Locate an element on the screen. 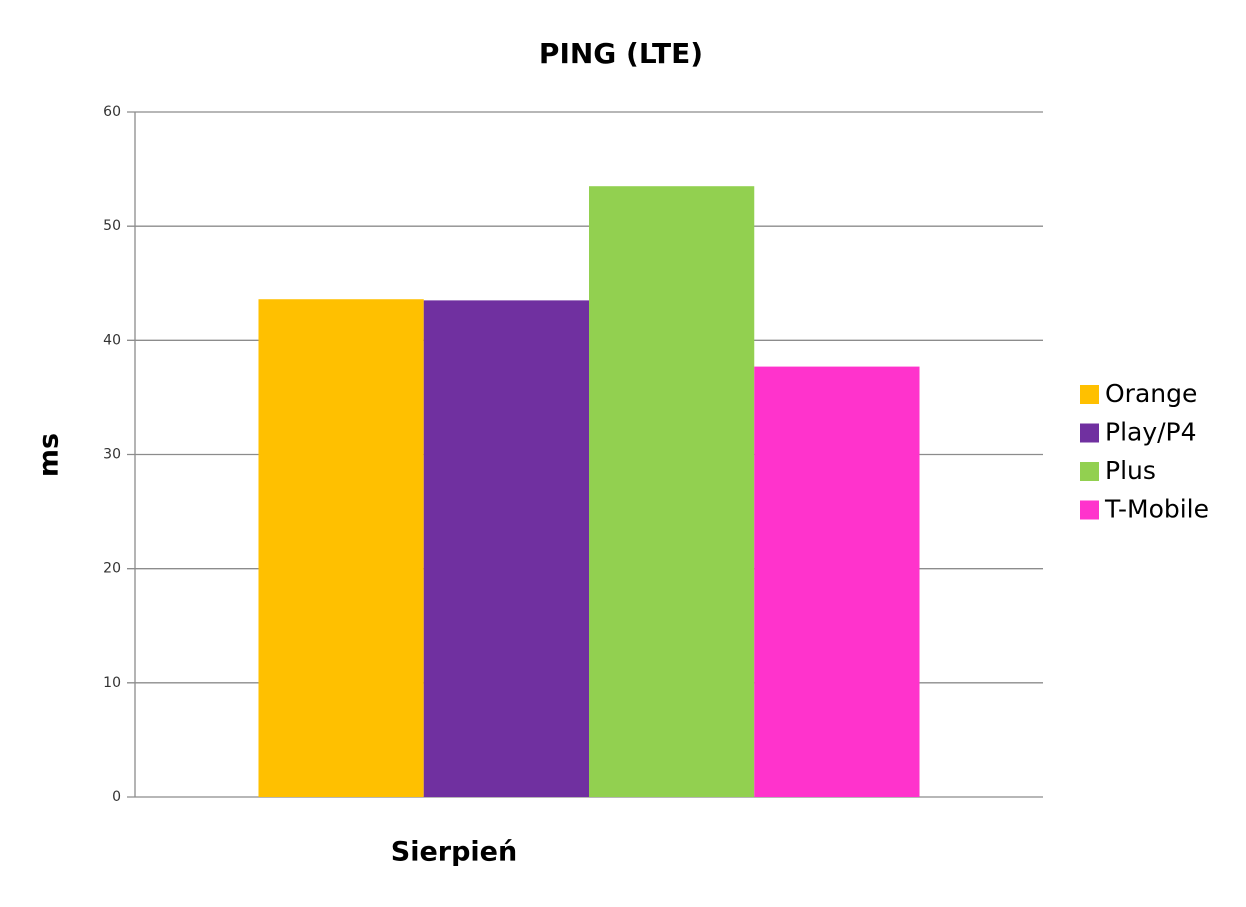  y-tick-label: 10 is located at coordinates (112, 683).